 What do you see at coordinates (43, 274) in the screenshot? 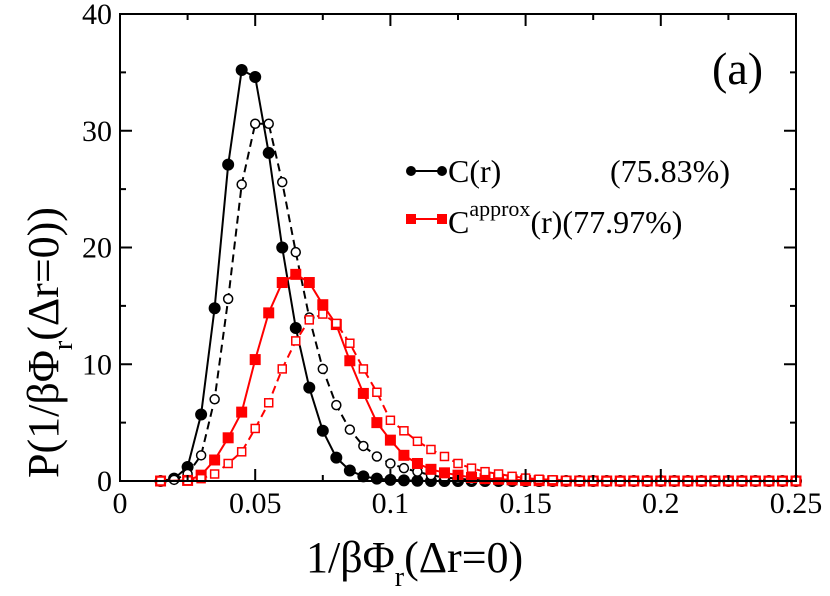
I see `y-axis-title-tail: (Δr=0))` at bounding box center [43, 274].